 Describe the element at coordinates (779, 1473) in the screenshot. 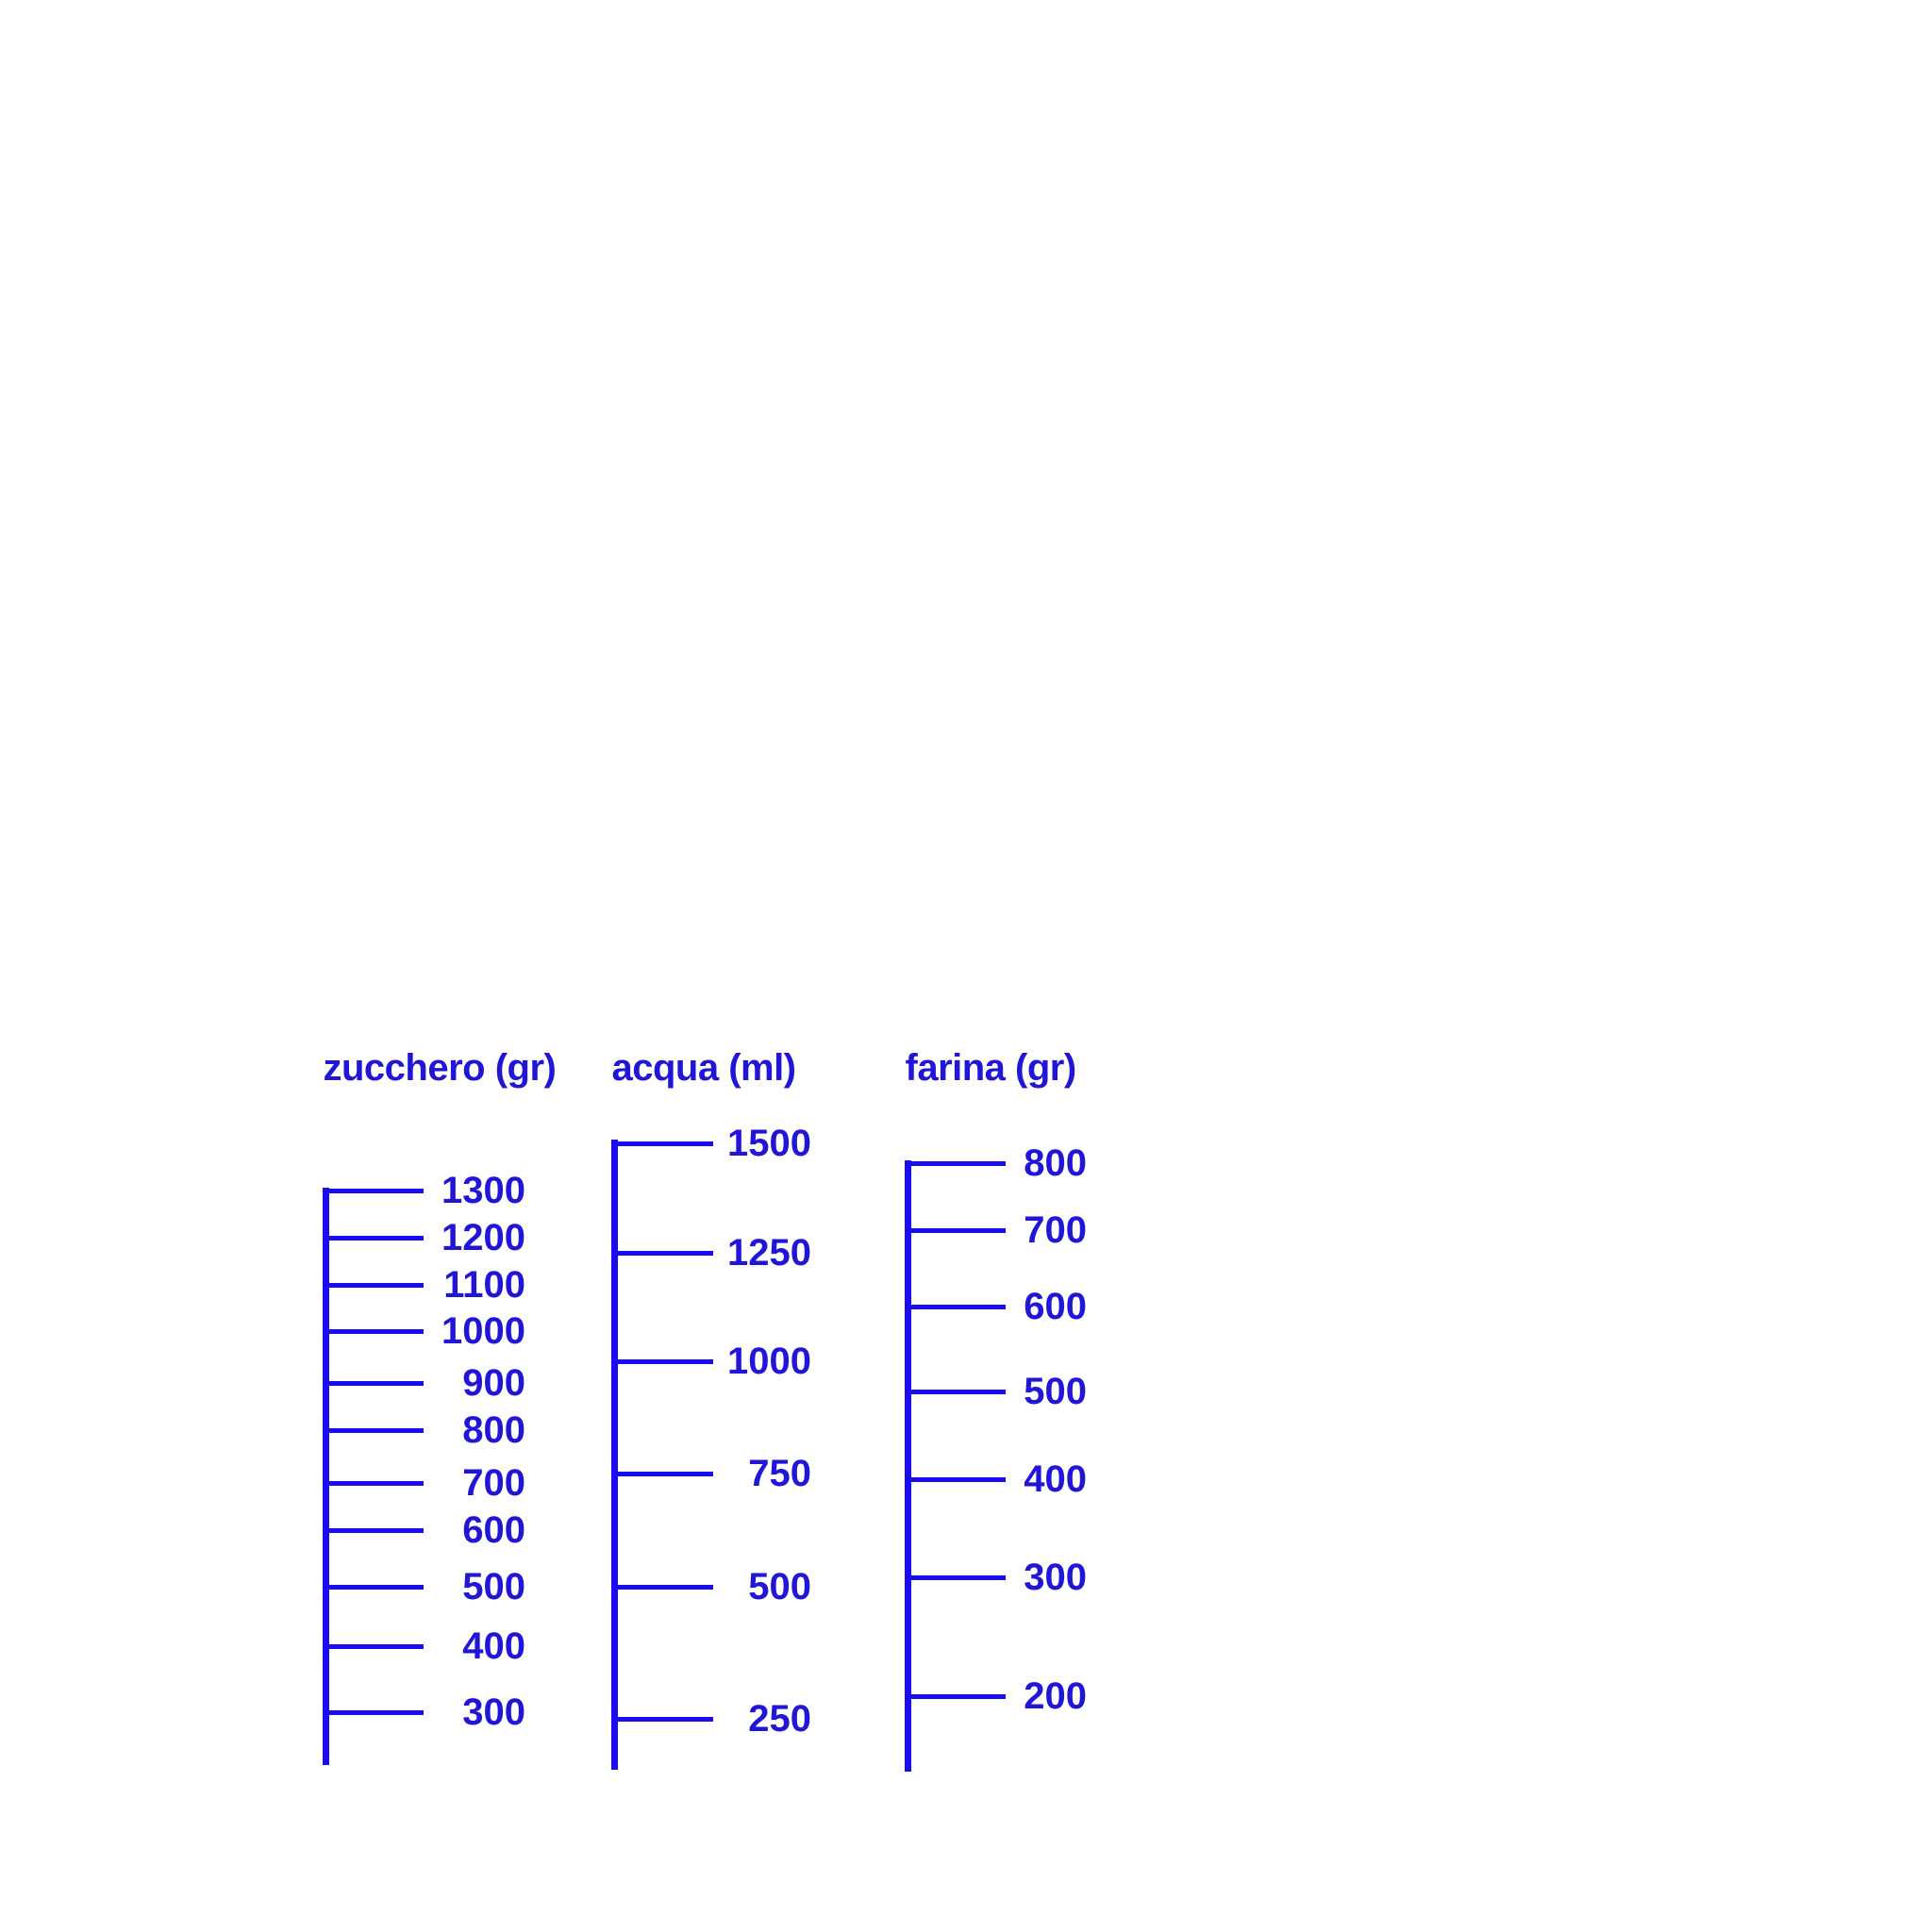

I see `tick-label: 750` at that location.